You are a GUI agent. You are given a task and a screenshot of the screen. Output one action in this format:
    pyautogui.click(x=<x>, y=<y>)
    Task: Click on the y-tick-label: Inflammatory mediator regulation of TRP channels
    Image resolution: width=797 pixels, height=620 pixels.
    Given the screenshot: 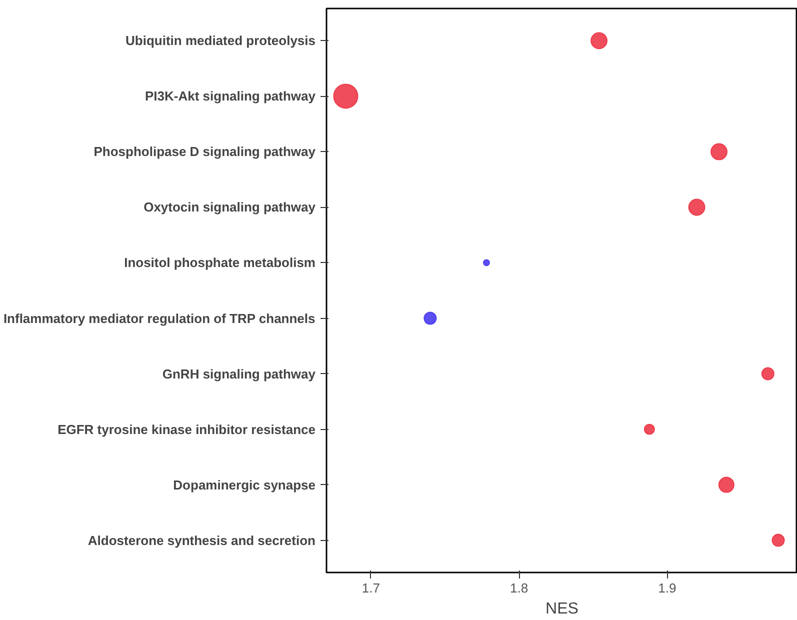 What is the action you would take?
    pyautogui.click(x=159, y=318)
    